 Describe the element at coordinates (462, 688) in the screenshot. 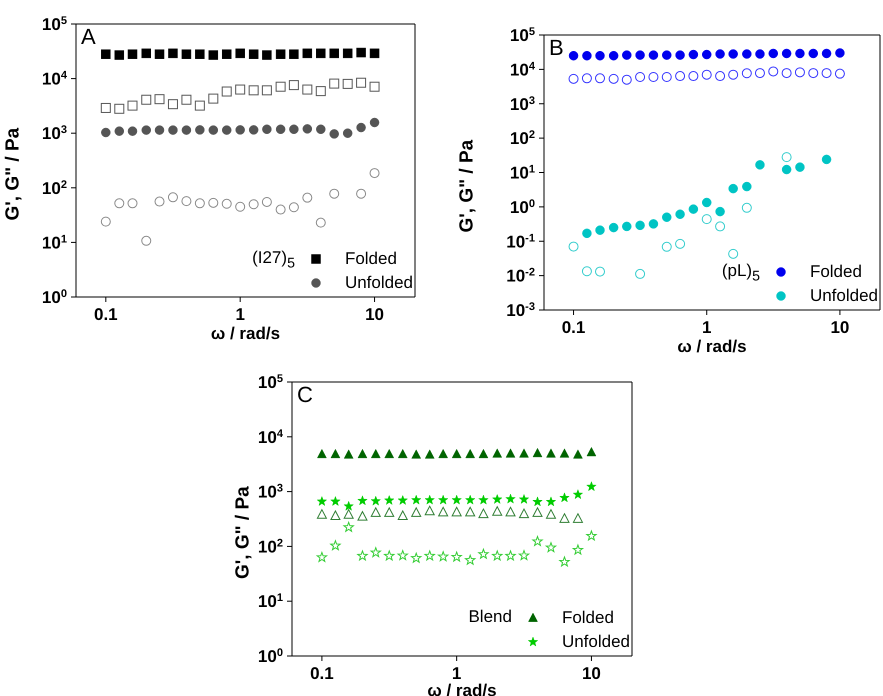

I see `x-axis-title: ω / rad/s` at that location.